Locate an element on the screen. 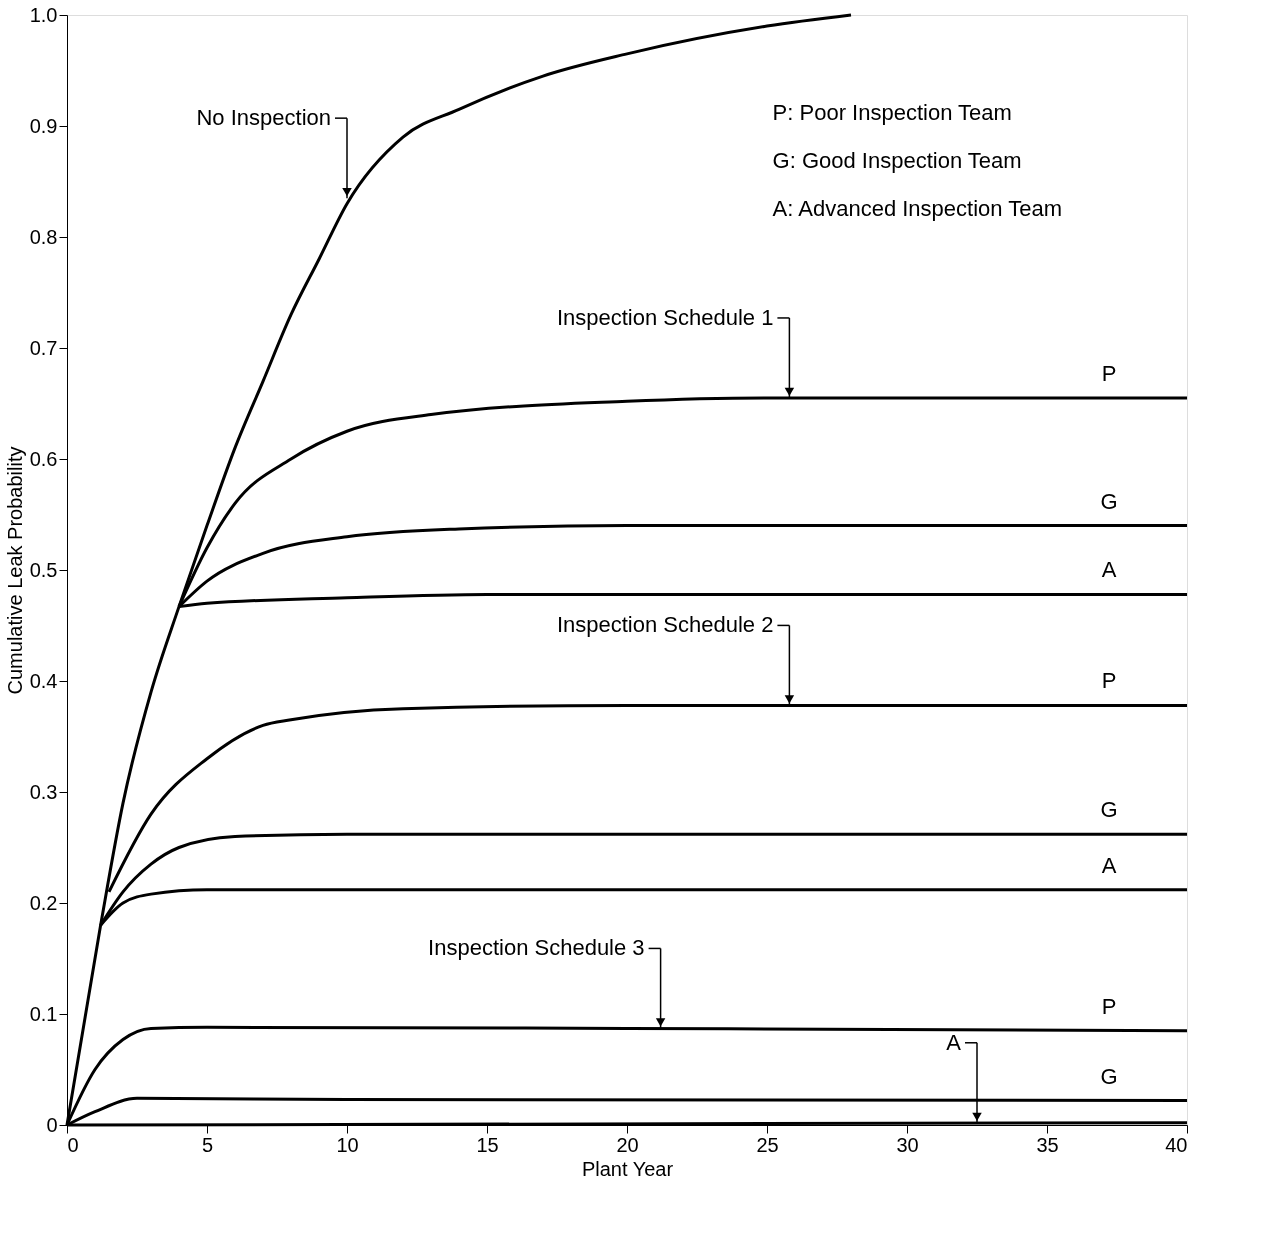  annotation: Inspection Schedule 3 is located at coordinates (536, 948).